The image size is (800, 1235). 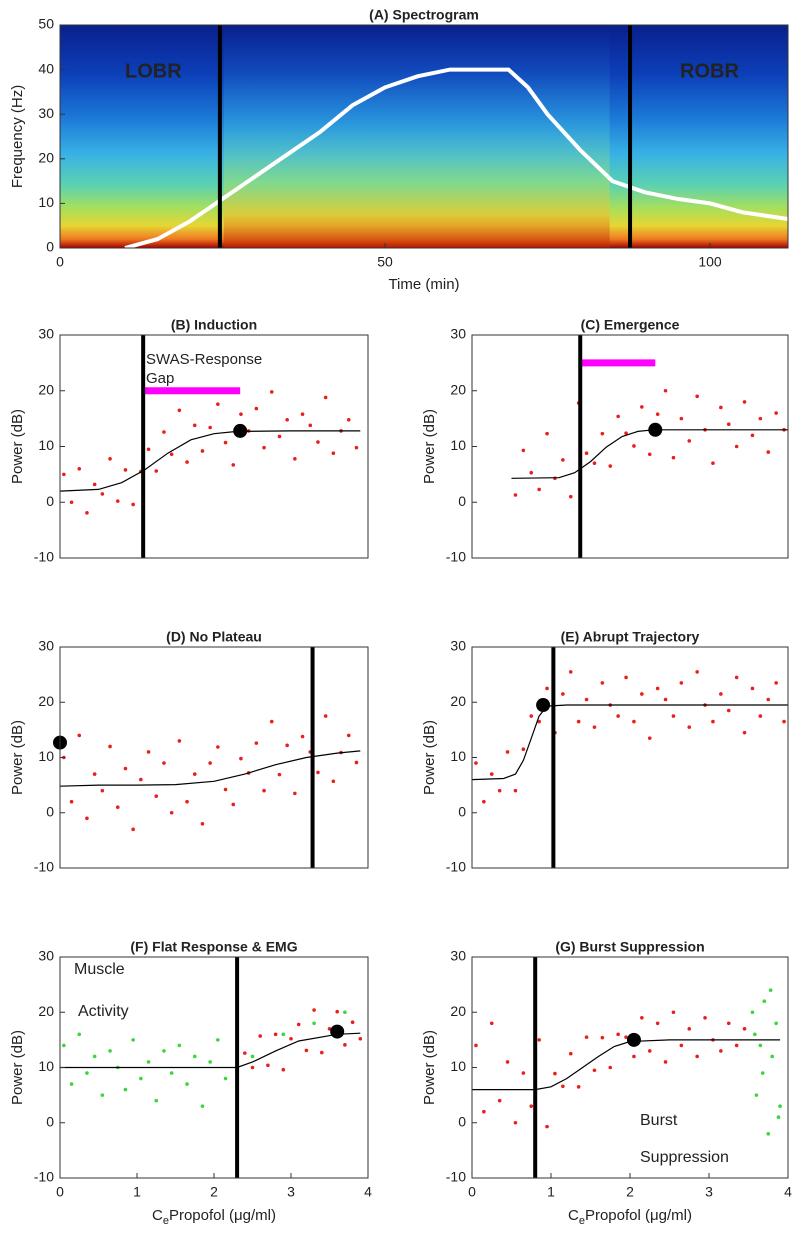 I want to click on x-label-text: Propofol (μg/ml), so click(x=222, y=1215).